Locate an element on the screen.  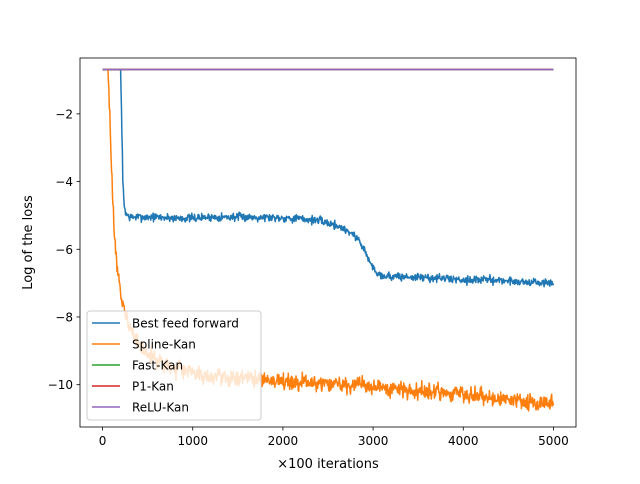
x-axis-label: ×100 iterations is located at coordinates (328, 464).